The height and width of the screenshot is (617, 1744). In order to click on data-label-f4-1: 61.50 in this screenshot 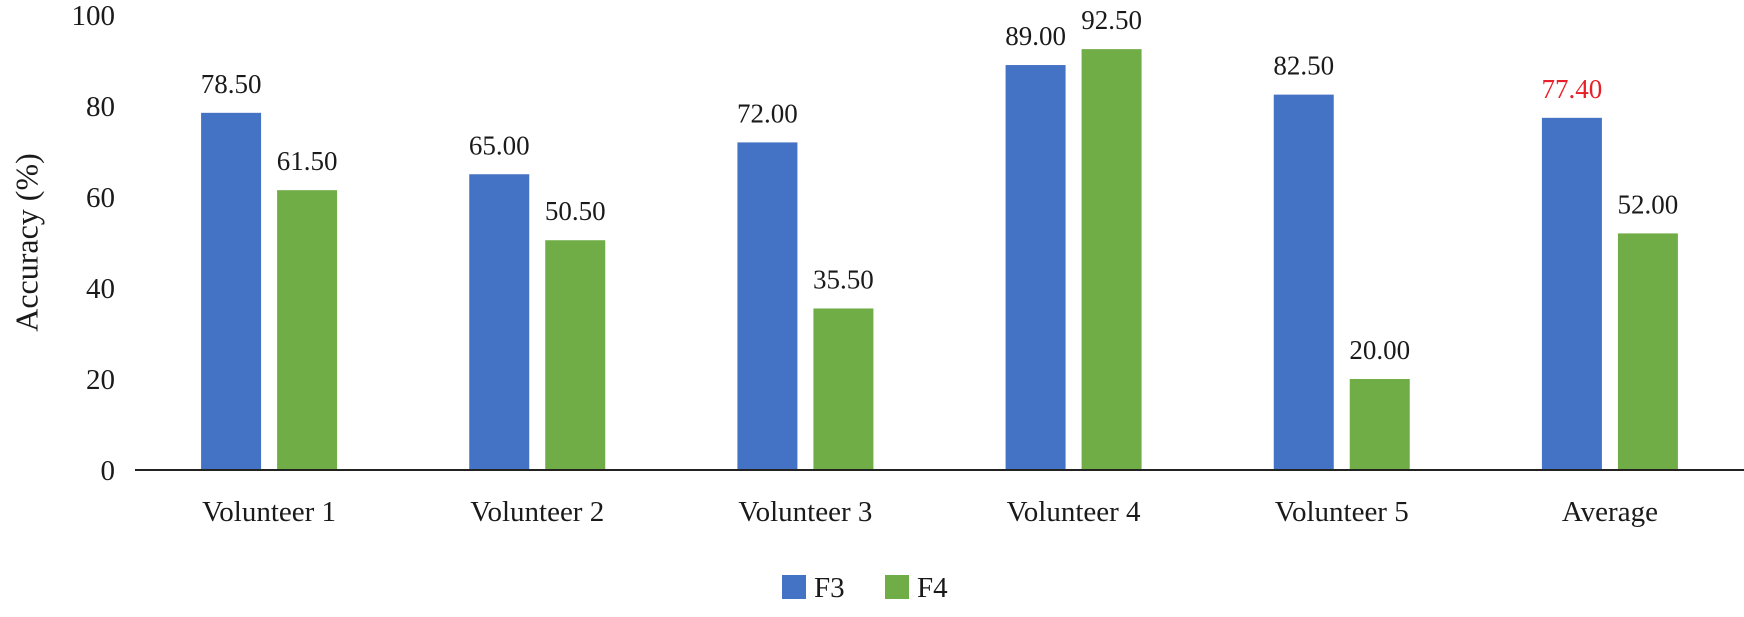, I will do `click(307, 161)`.